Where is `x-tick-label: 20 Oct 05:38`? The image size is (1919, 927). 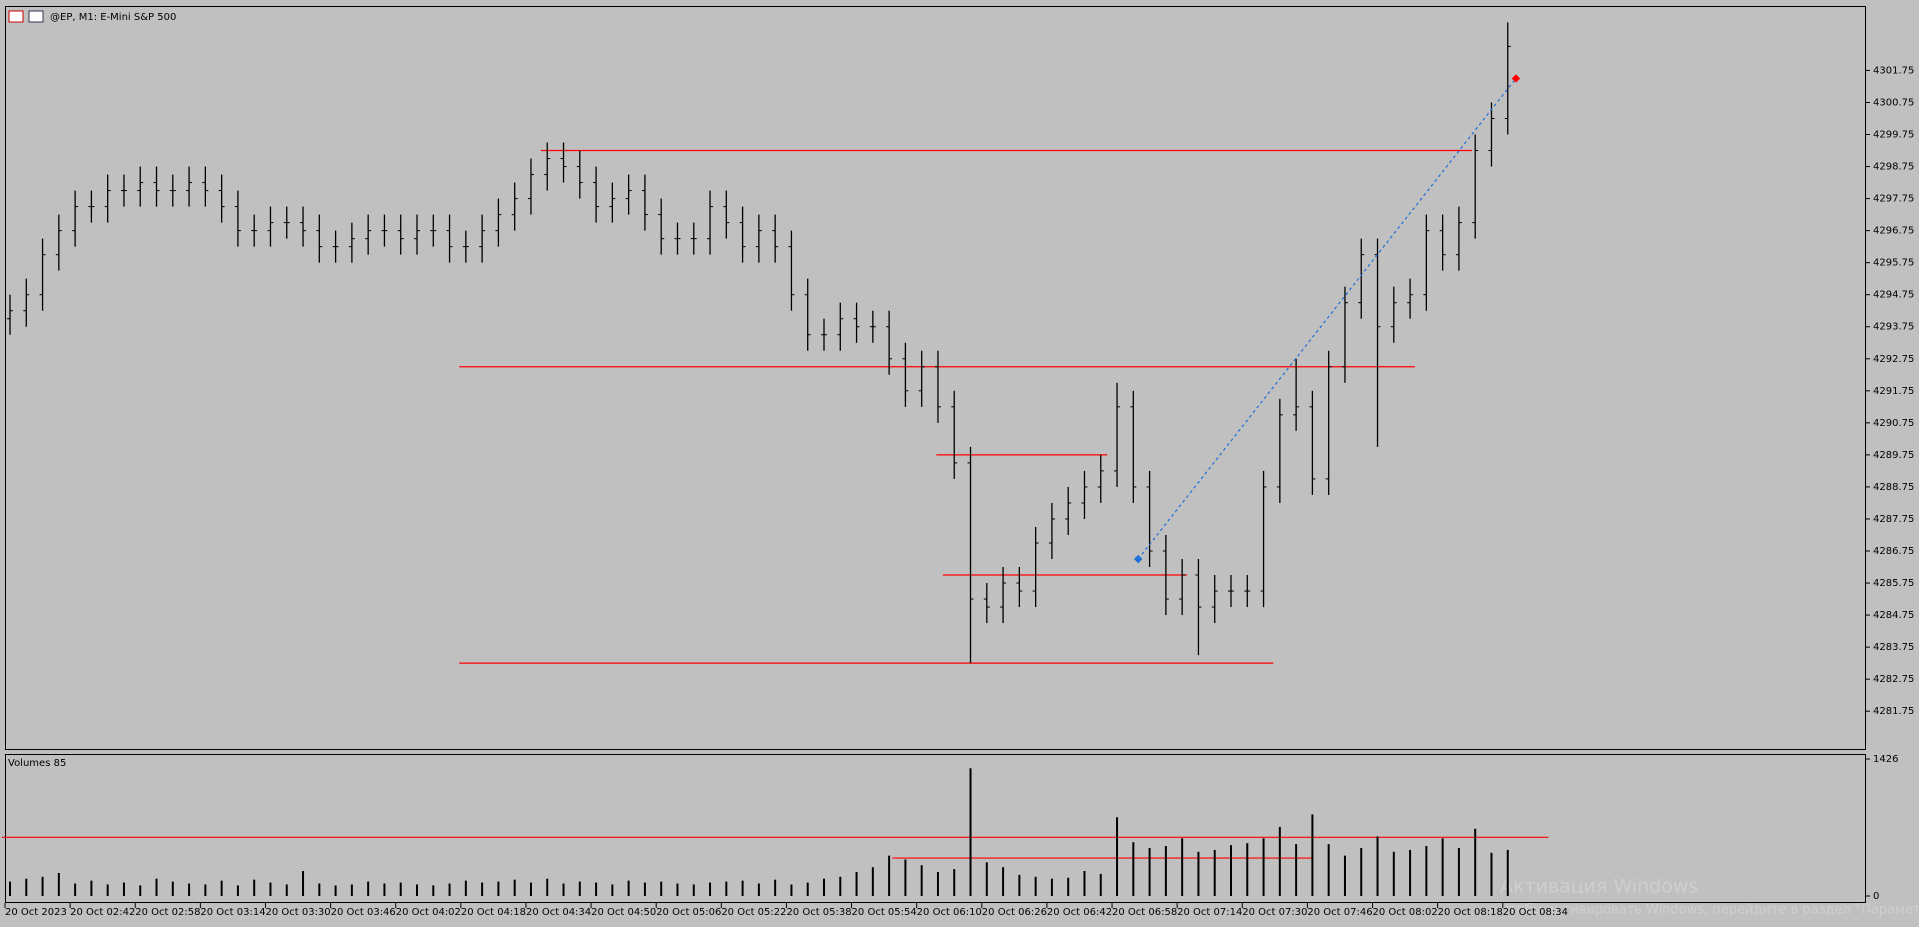
x-tick-label: 20 Oct 05:38 is located at coordinates (818, 912).